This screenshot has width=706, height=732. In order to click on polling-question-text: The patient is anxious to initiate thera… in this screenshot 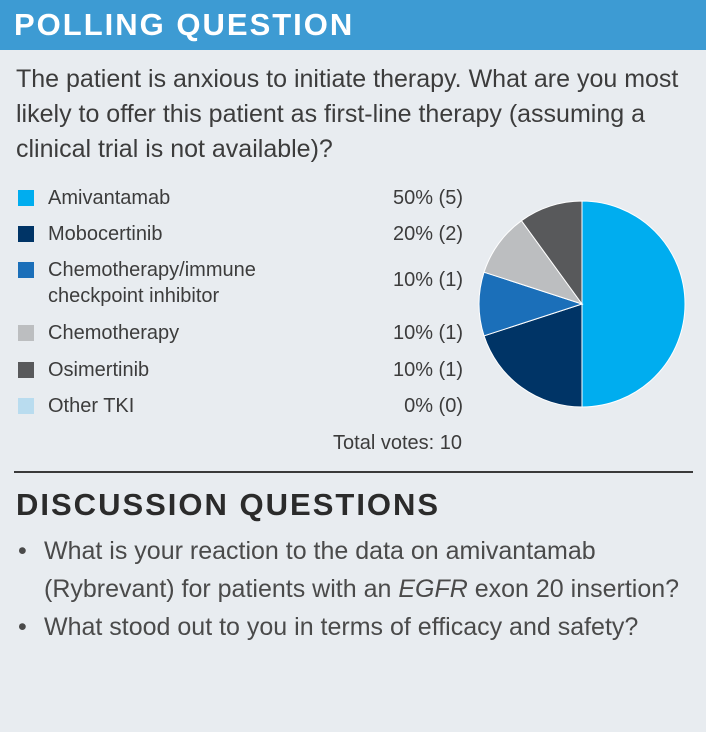, I will do `click(347, 114)`.